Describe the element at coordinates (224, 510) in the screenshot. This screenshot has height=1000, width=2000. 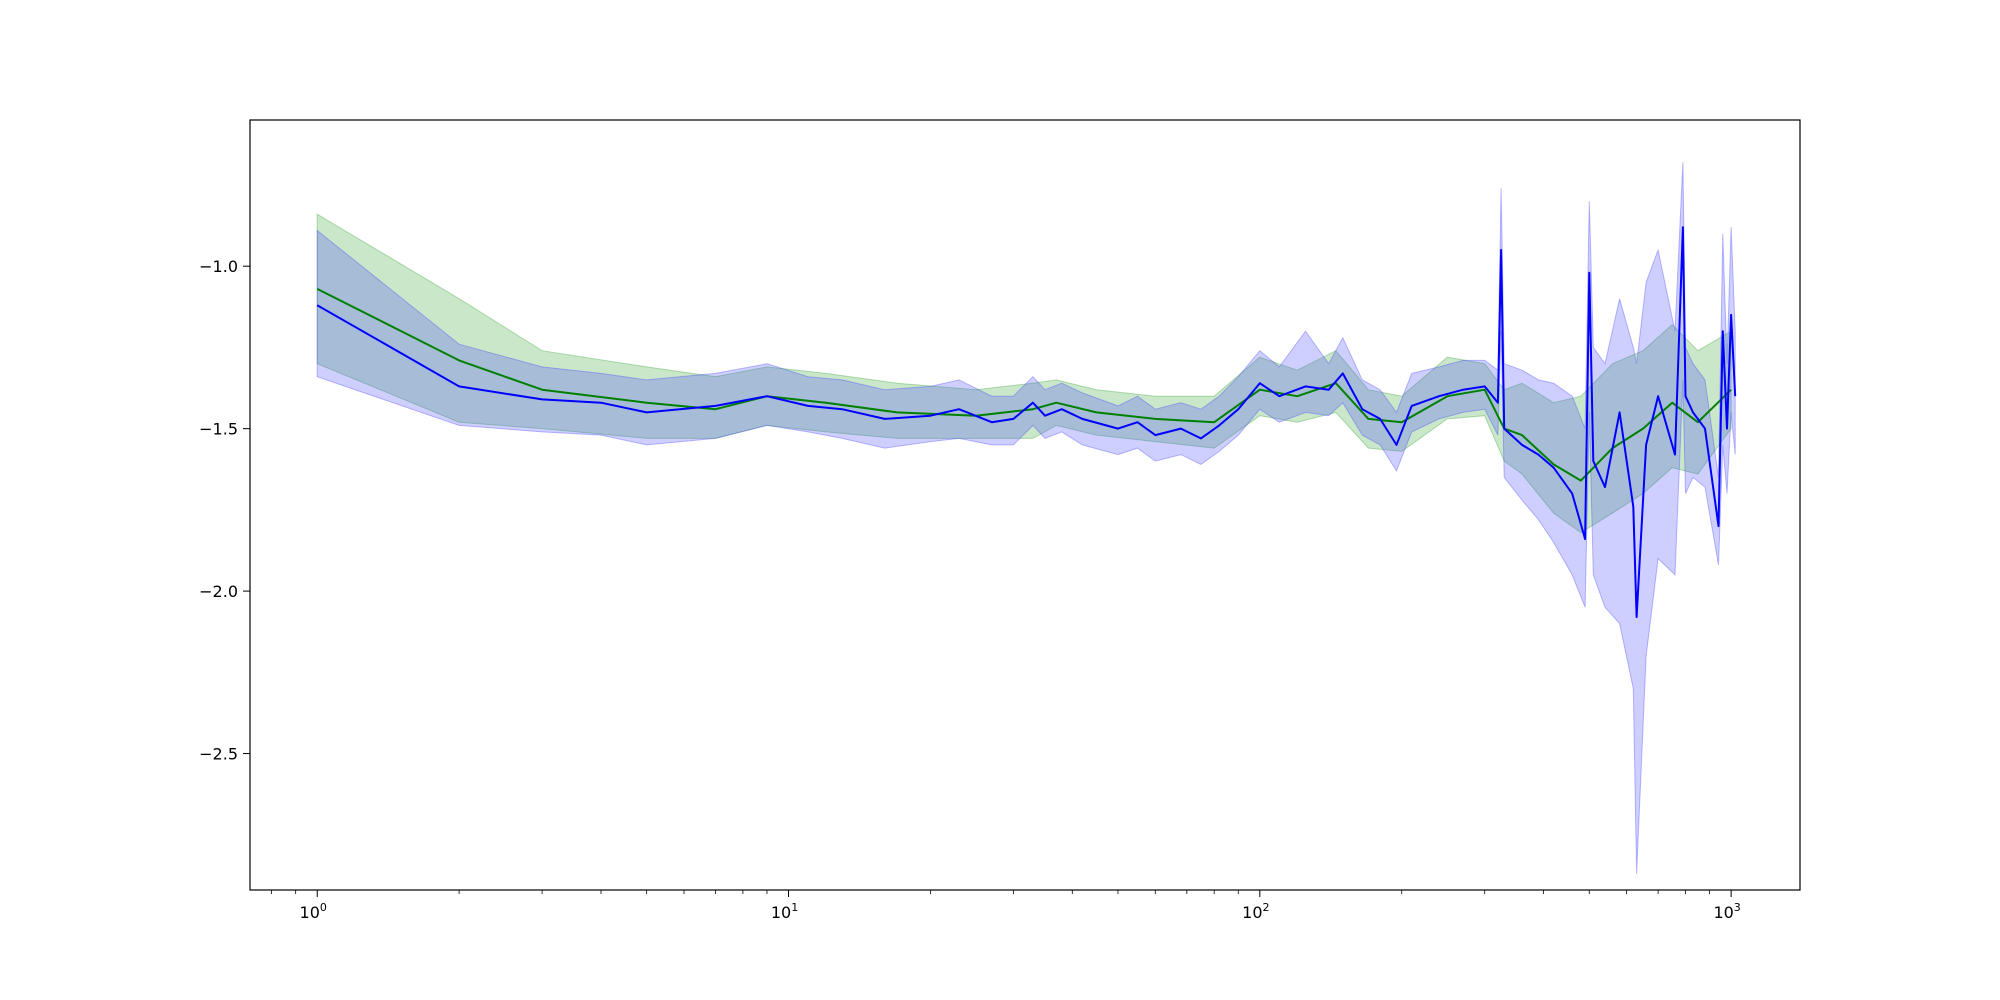
I see `y-axis: −1.0 −1.5 −2.0 −2.5` at that location.